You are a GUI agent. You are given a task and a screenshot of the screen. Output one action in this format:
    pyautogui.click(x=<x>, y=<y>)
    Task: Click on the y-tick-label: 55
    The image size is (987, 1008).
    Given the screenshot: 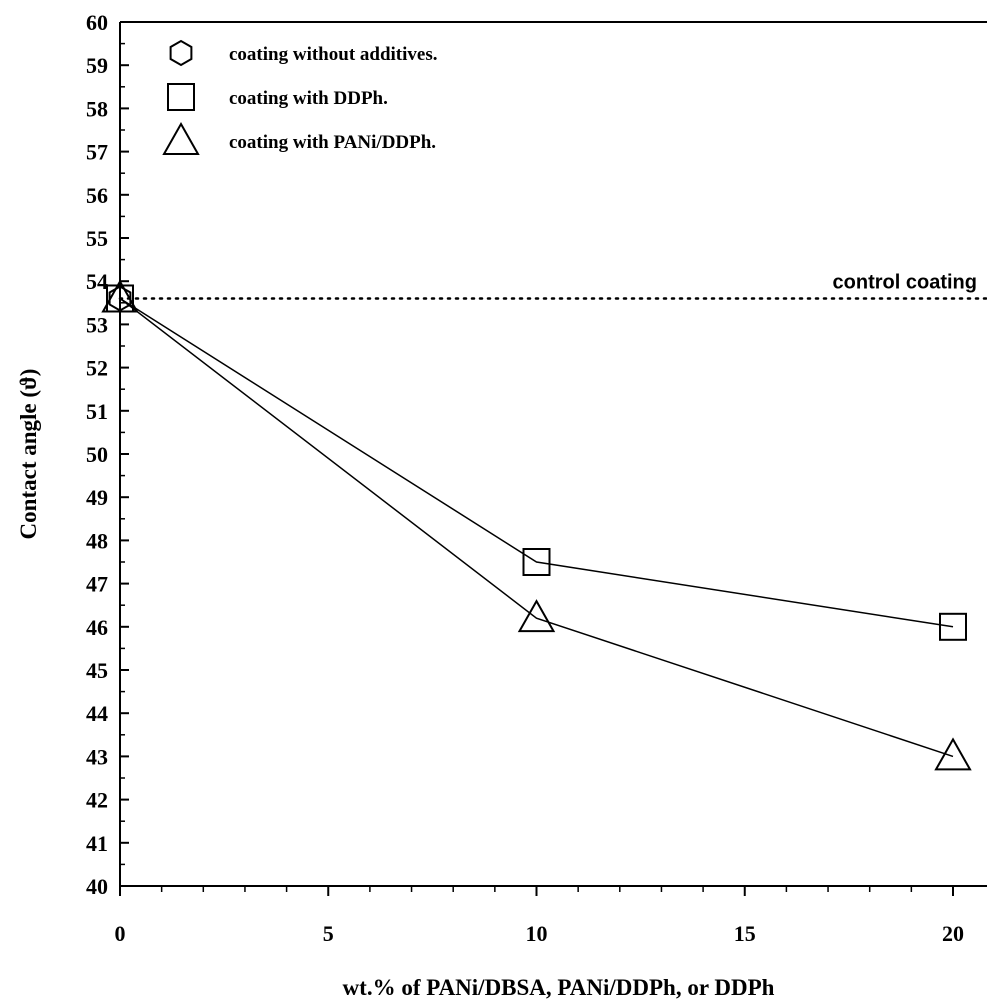 What is the action you would take?
    pyautogui.click(x=97, y=238)
    